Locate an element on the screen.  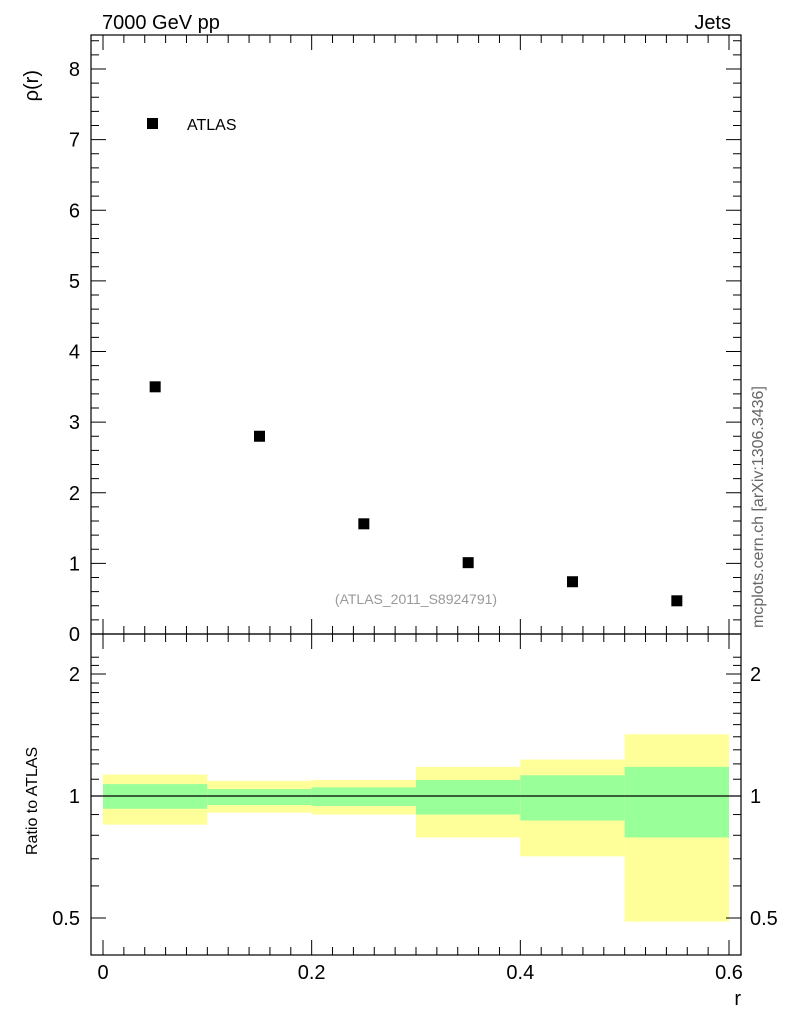
legend-marker is located at coordinates (152, 123).